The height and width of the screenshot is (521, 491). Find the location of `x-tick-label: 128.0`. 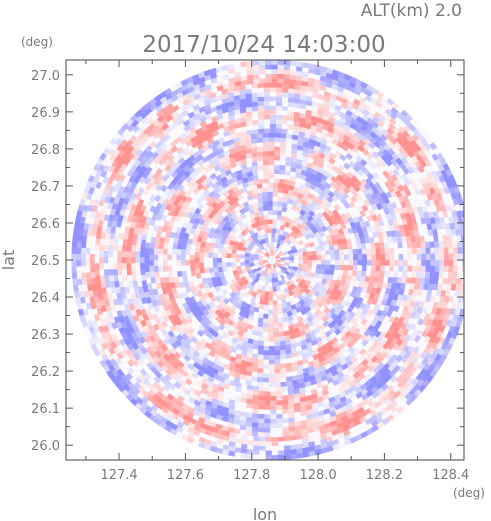

x-tick-label: 128.0 is located at coordinates (317, 475).